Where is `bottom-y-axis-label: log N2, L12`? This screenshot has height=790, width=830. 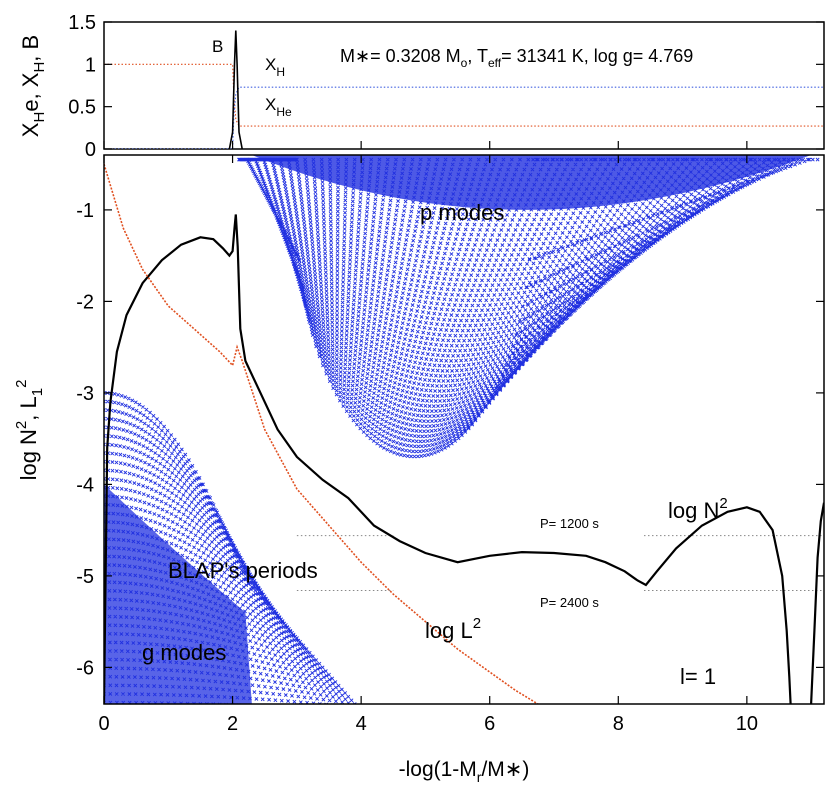 bottom-y-axis-label: log N2, L12 is located at coordinates (29, 430).